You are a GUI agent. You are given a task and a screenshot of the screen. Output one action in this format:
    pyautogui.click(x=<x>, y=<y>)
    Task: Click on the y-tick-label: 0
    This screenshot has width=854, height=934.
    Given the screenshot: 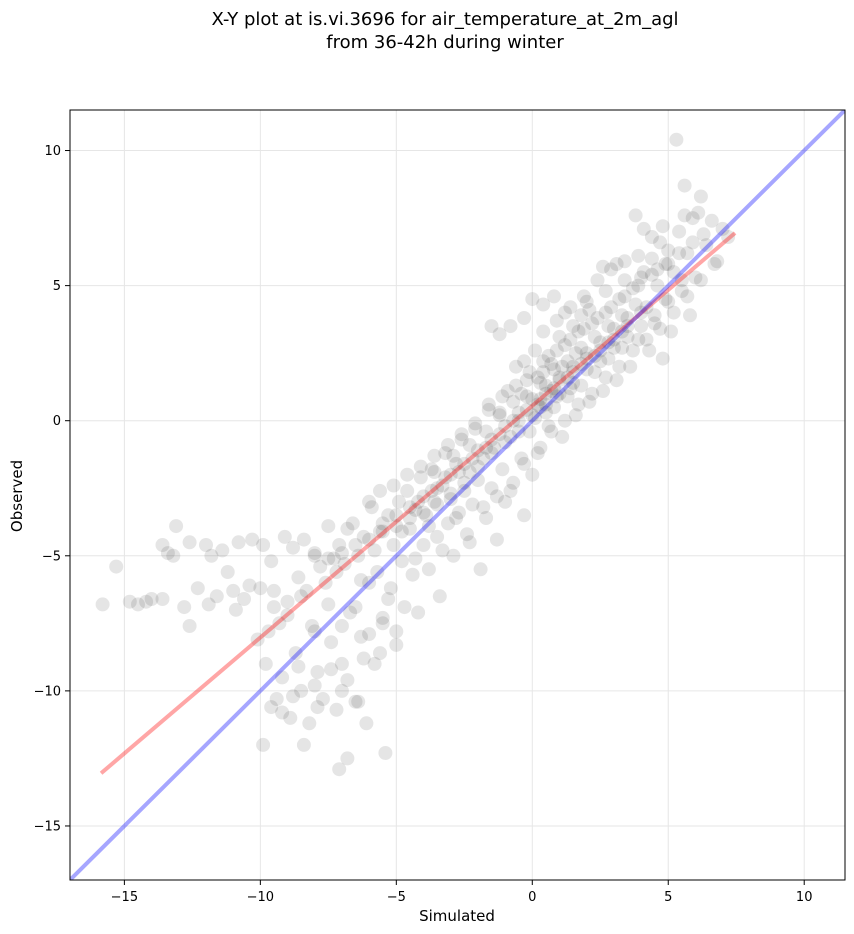 What is the action you would take?
    pyautogui.click(x=57, y=421)
    